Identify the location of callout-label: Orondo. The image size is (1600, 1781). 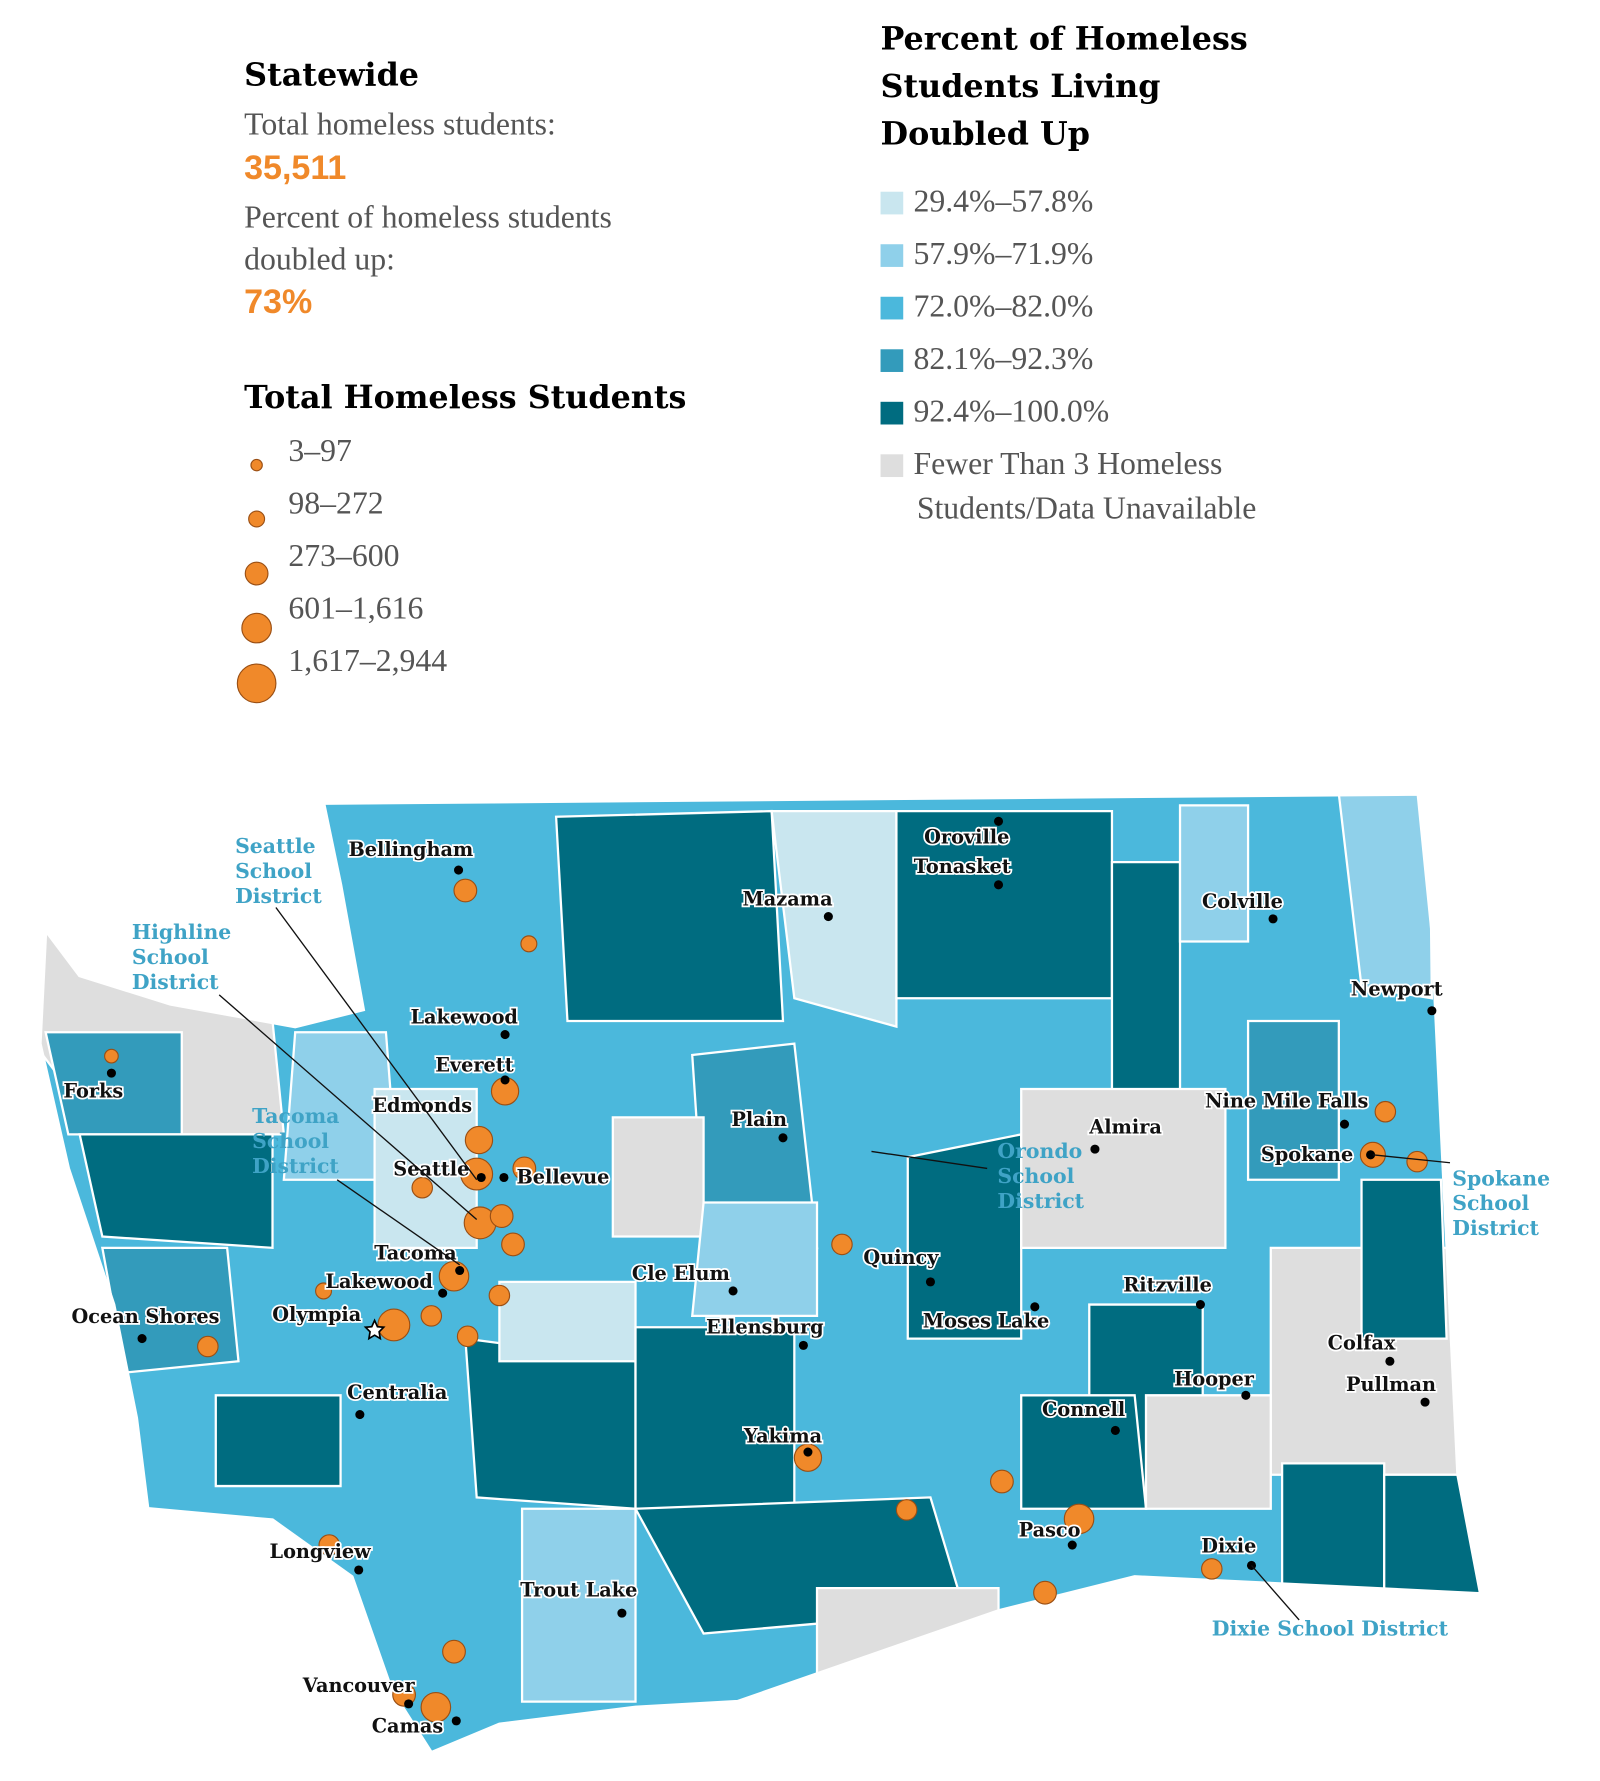
(1039, 1151).